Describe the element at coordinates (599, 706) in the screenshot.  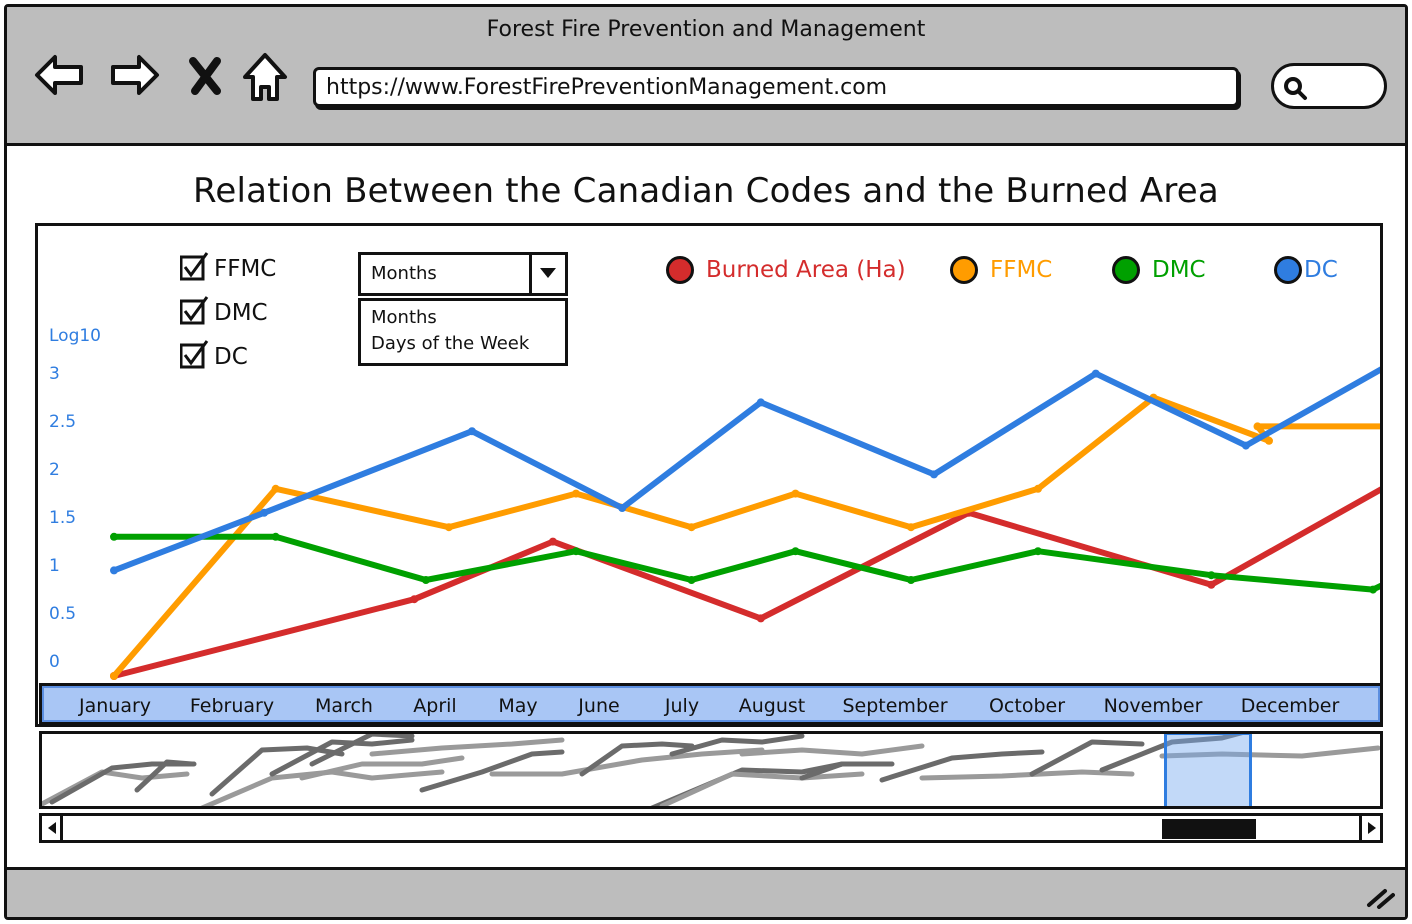
I see `month-label: June` at that location.